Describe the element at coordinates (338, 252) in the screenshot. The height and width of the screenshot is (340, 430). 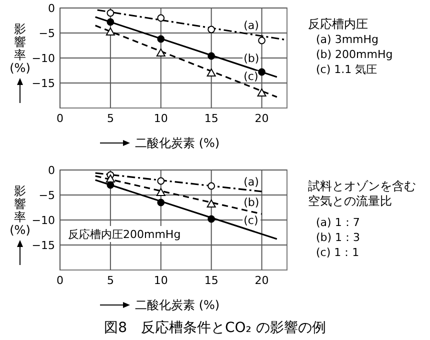
I see `text: (c) 1：1` at that location.